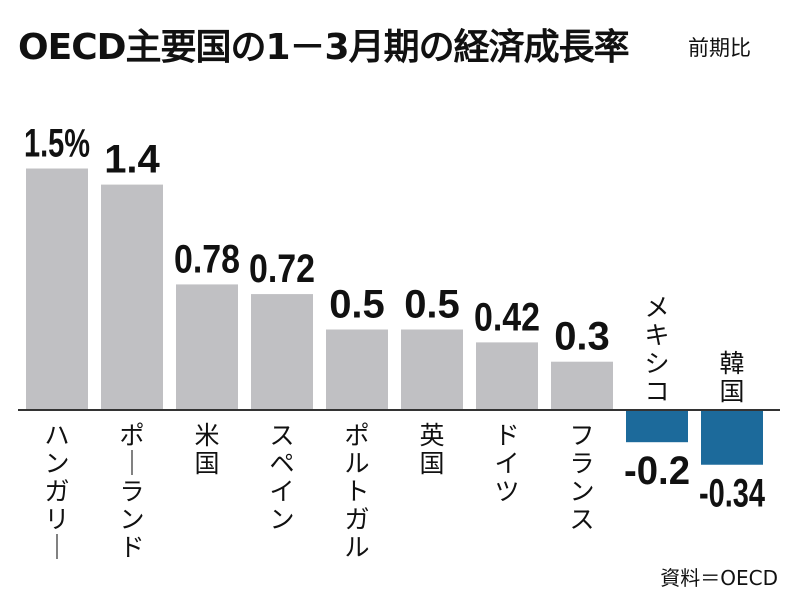 The height and width of the screenshot is (597, 800). Describe the element at coordinates (581, 477) in the screenshot. I see `category-label-8: フランス` at that location.